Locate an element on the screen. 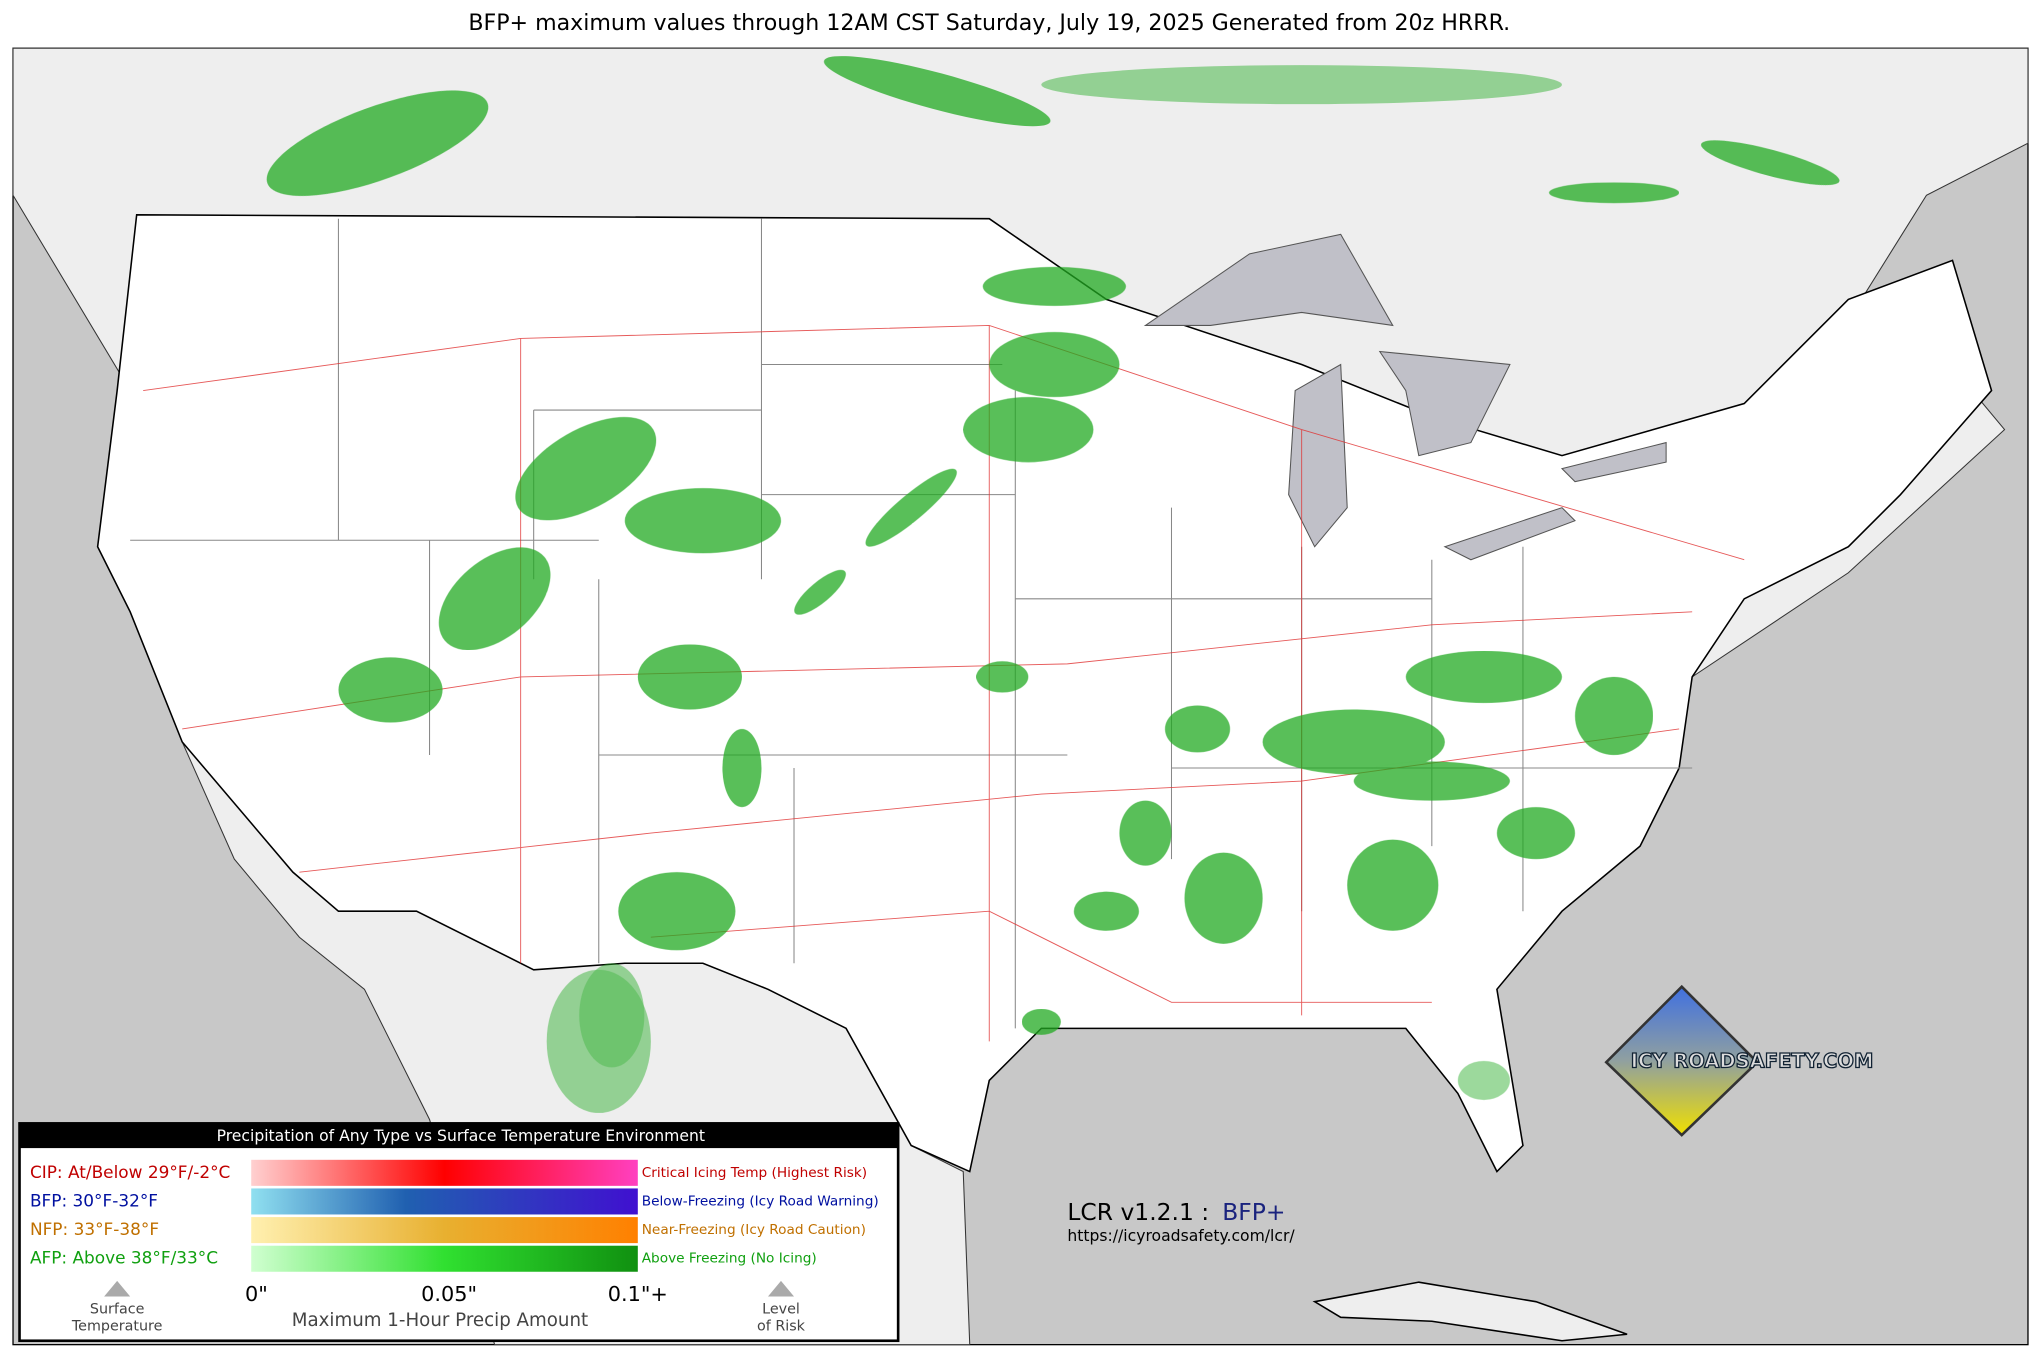  logo-text: ICY ROADSAFETY.COM is located at coordinates (1752, 1061).